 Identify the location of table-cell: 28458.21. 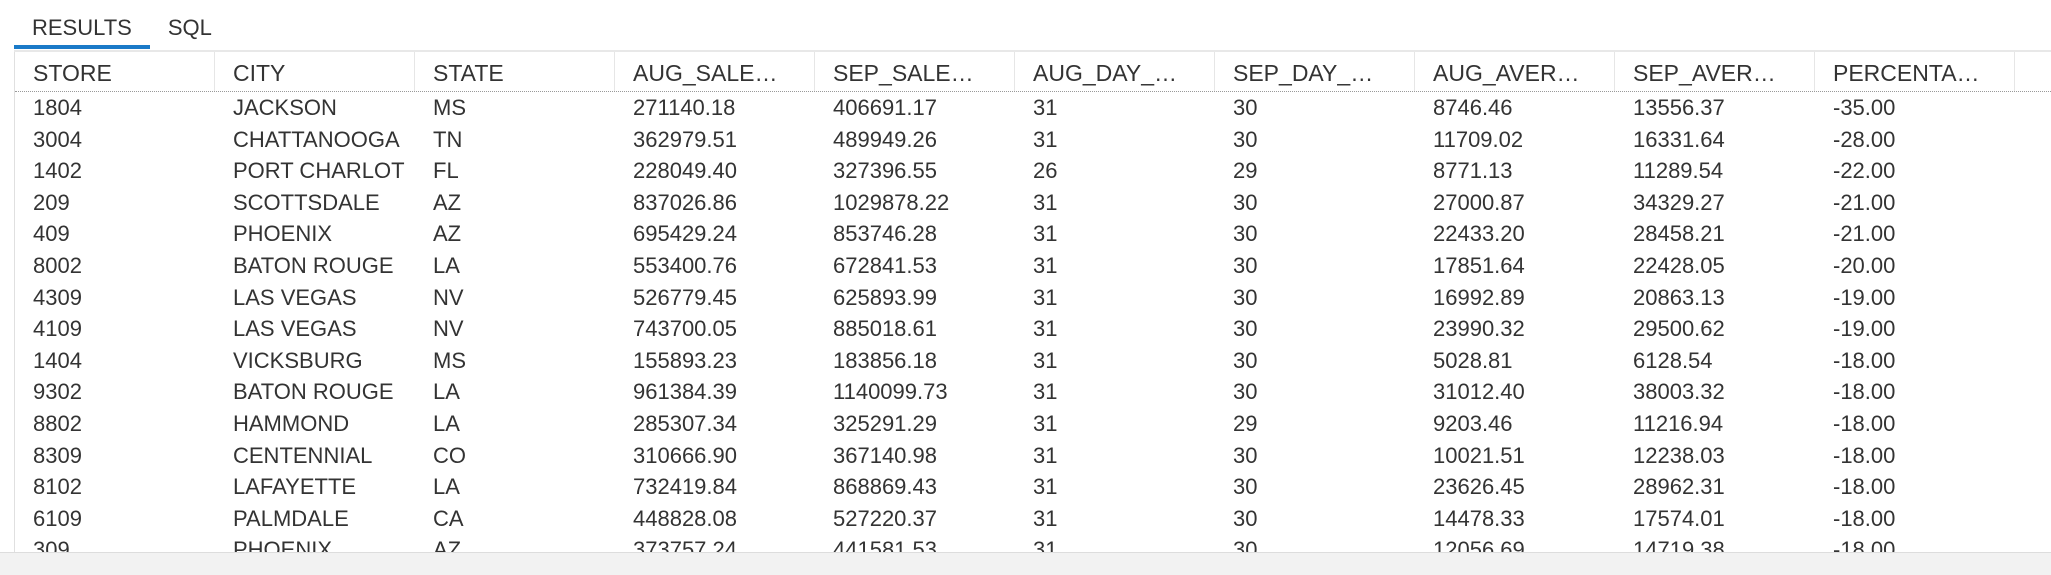
(1679, 234).